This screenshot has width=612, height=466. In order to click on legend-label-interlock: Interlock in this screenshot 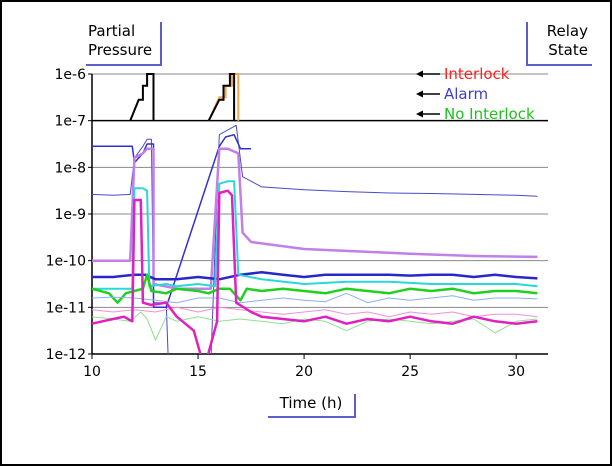, I will do `click(477, 74)`.